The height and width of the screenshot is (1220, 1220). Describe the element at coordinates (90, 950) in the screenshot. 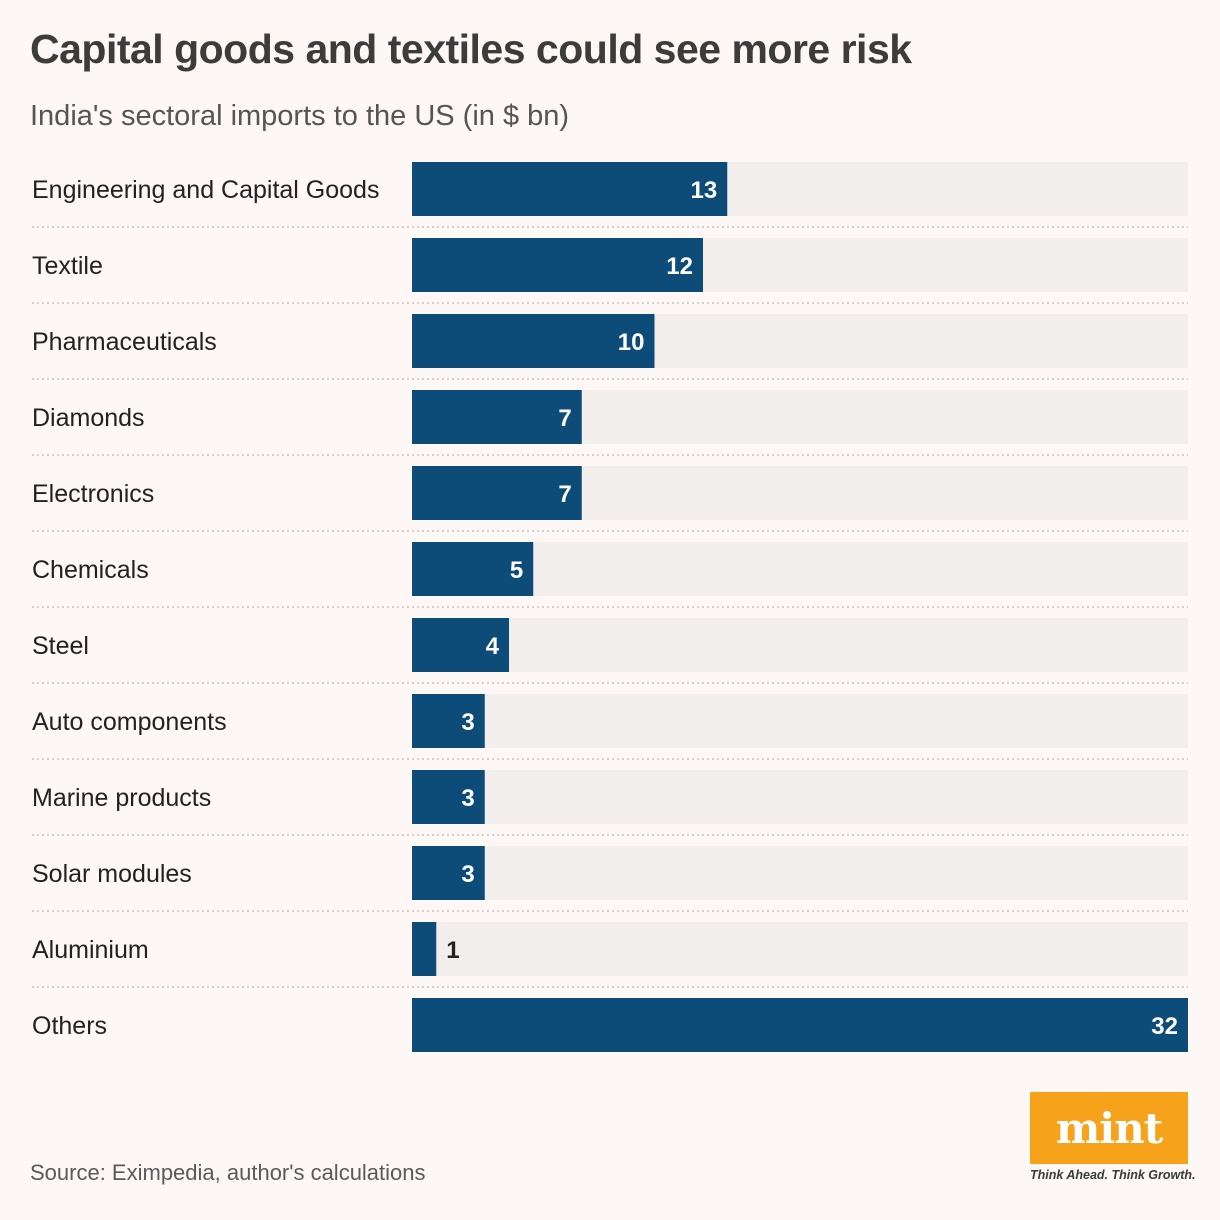

I see `category-label: Aluminium` at that location.